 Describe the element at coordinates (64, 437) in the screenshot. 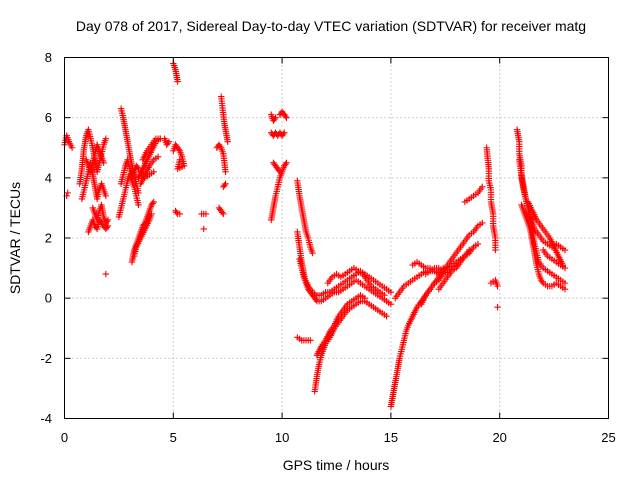

I see `x-tick-label: 0` at that location.